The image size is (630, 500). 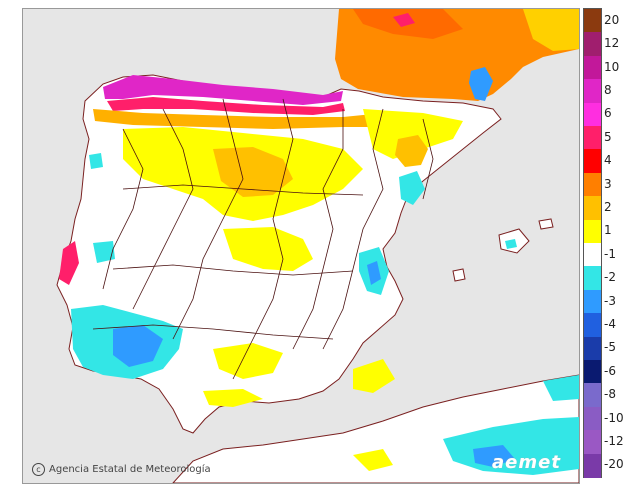 I want to click on north-africa-yellow, so click(x=373, y=460).